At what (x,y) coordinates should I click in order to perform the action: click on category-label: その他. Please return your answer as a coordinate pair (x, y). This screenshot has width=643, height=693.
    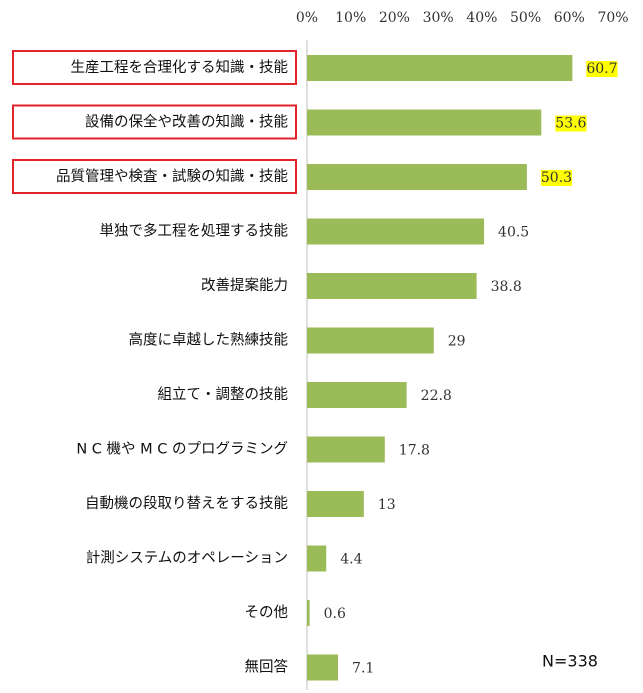
    Looking at the image, I should click on (267, 612).